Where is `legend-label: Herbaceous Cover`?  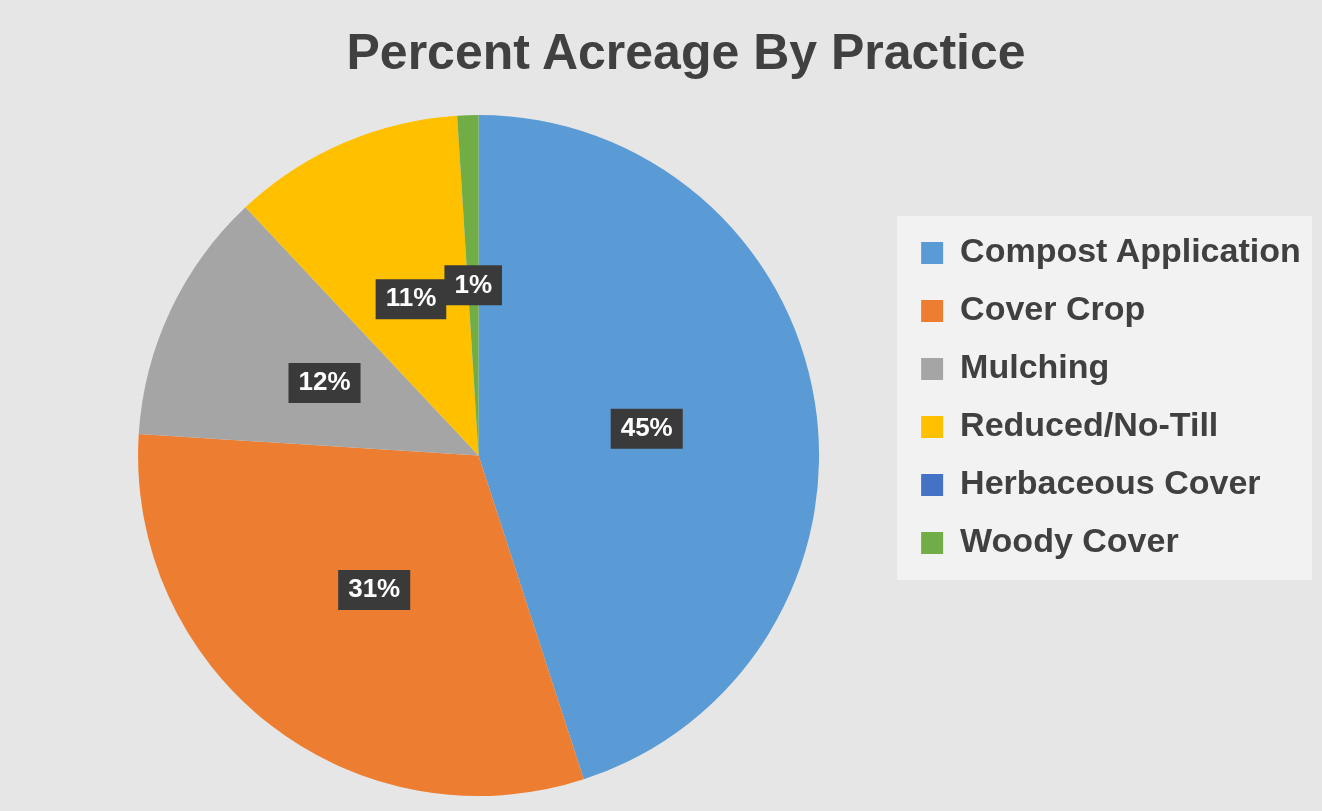
legend-label: Herbaceous Cover is located at coordinates (1110, 482).